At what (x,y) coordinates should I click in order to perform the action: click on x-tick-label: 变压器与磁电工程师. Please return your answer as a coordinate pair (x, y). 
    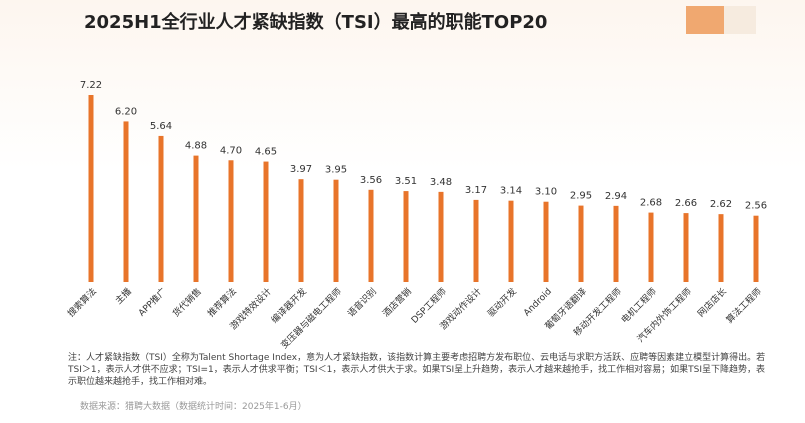
    Looking at the image, I should click on (311, 318).